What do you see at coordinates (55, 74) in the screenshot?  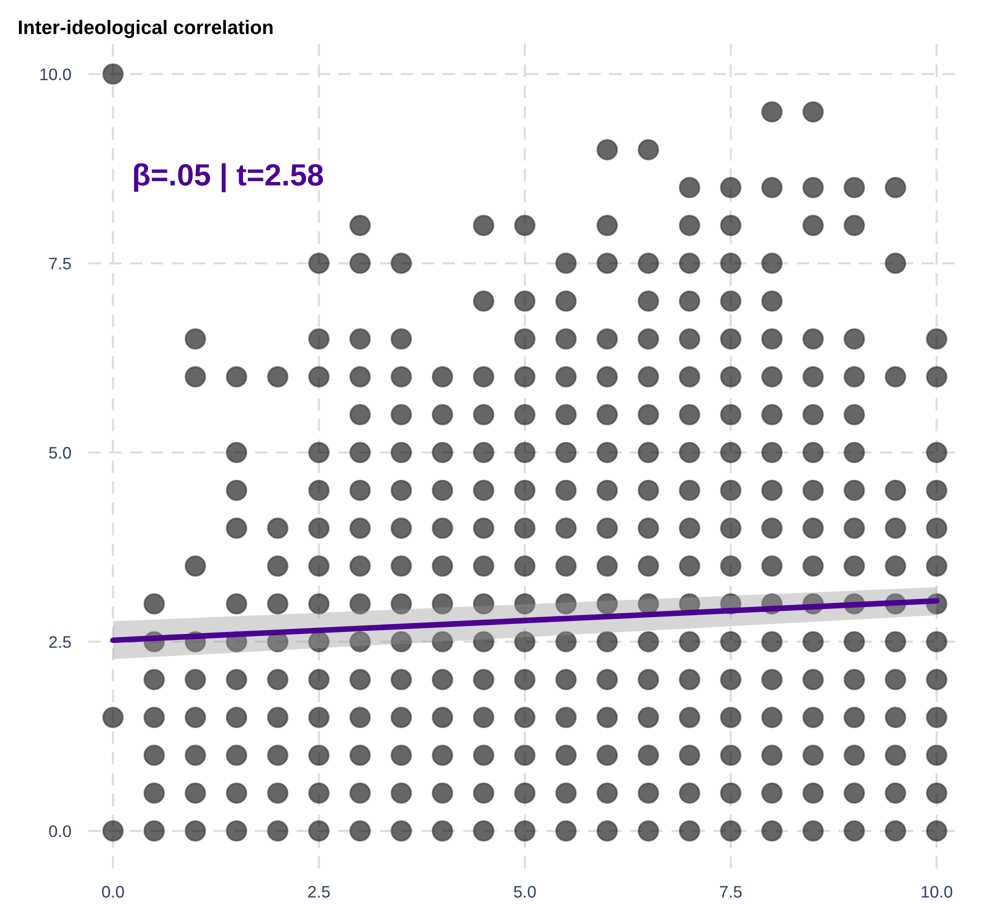 I see `y-tick-label: 10.0` at bounding box center [55, 74].